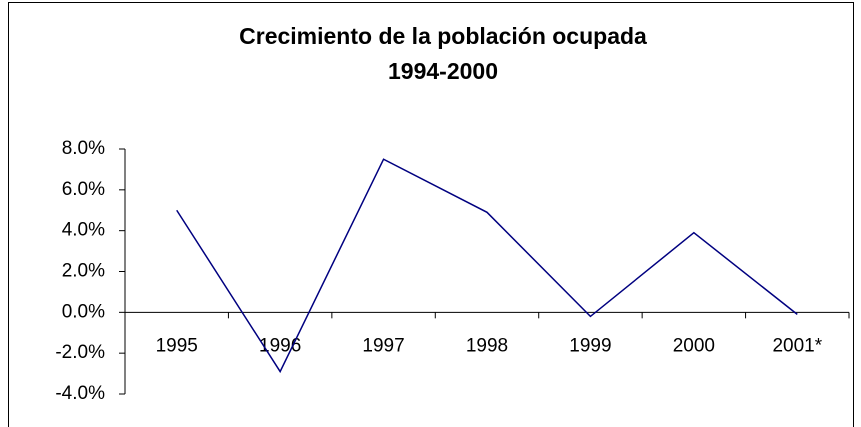  Describe the element at coordinates (797, 345) in the screenshot. I see `x-tick-label: 2001*` at that location.